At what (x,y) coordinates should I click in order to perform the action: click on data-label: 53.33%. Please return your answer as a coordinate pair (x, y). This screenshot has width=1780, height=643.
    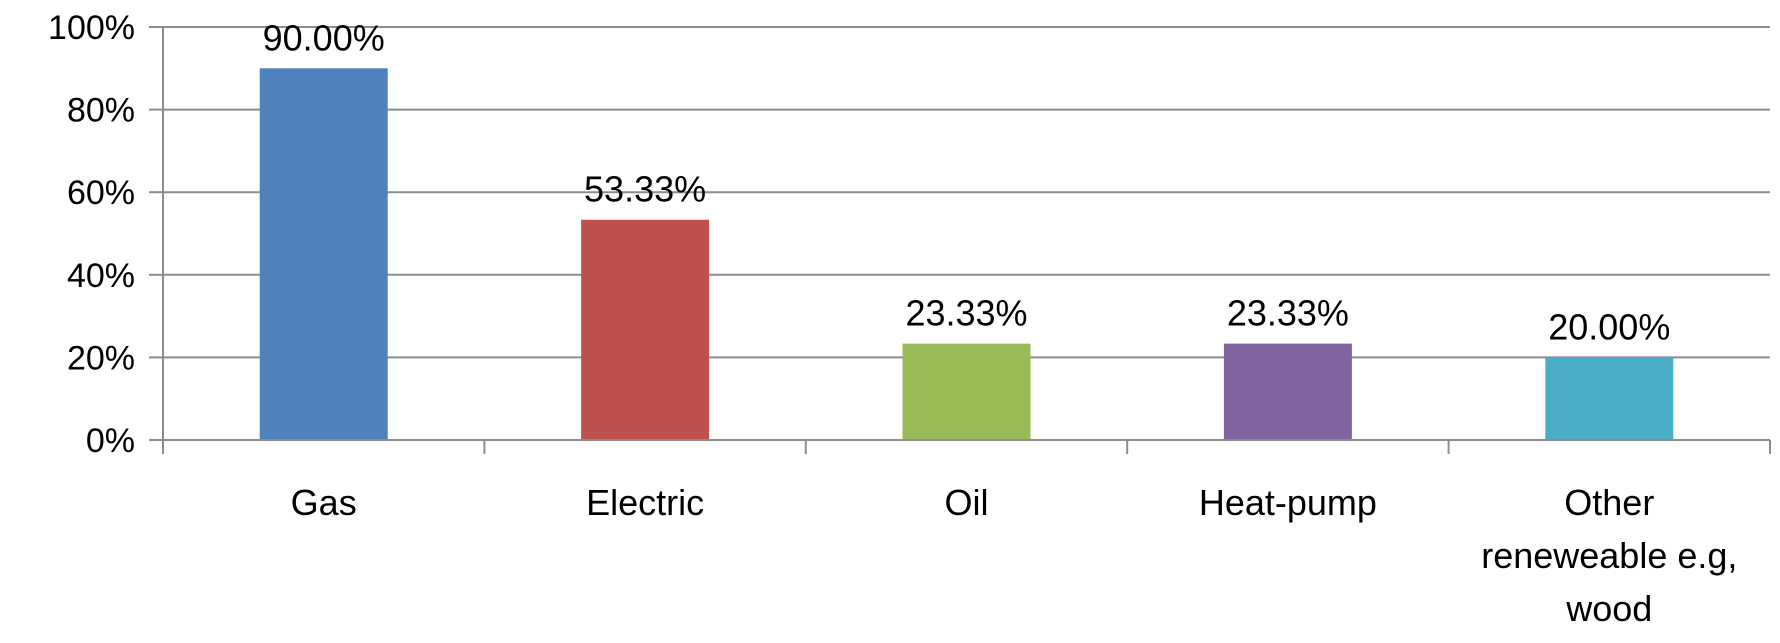
    Looking at the image, I should click on (645, 189).